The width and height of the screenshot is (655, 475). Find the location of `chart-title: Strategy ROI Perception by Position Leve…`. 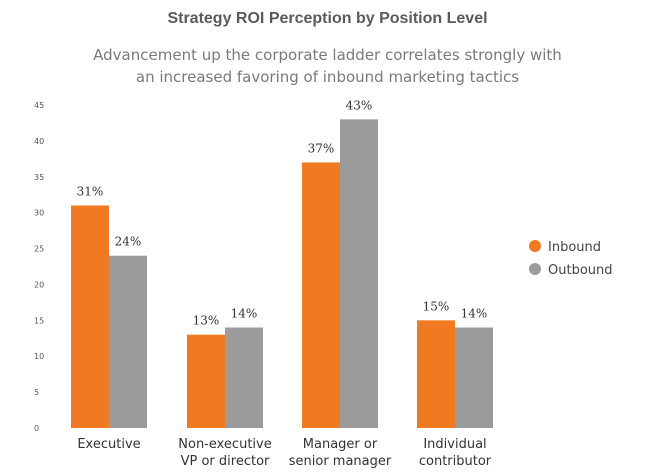

chart-title: Strategy ROI Perception by Position Leve… is located at coordinates (327, 18).